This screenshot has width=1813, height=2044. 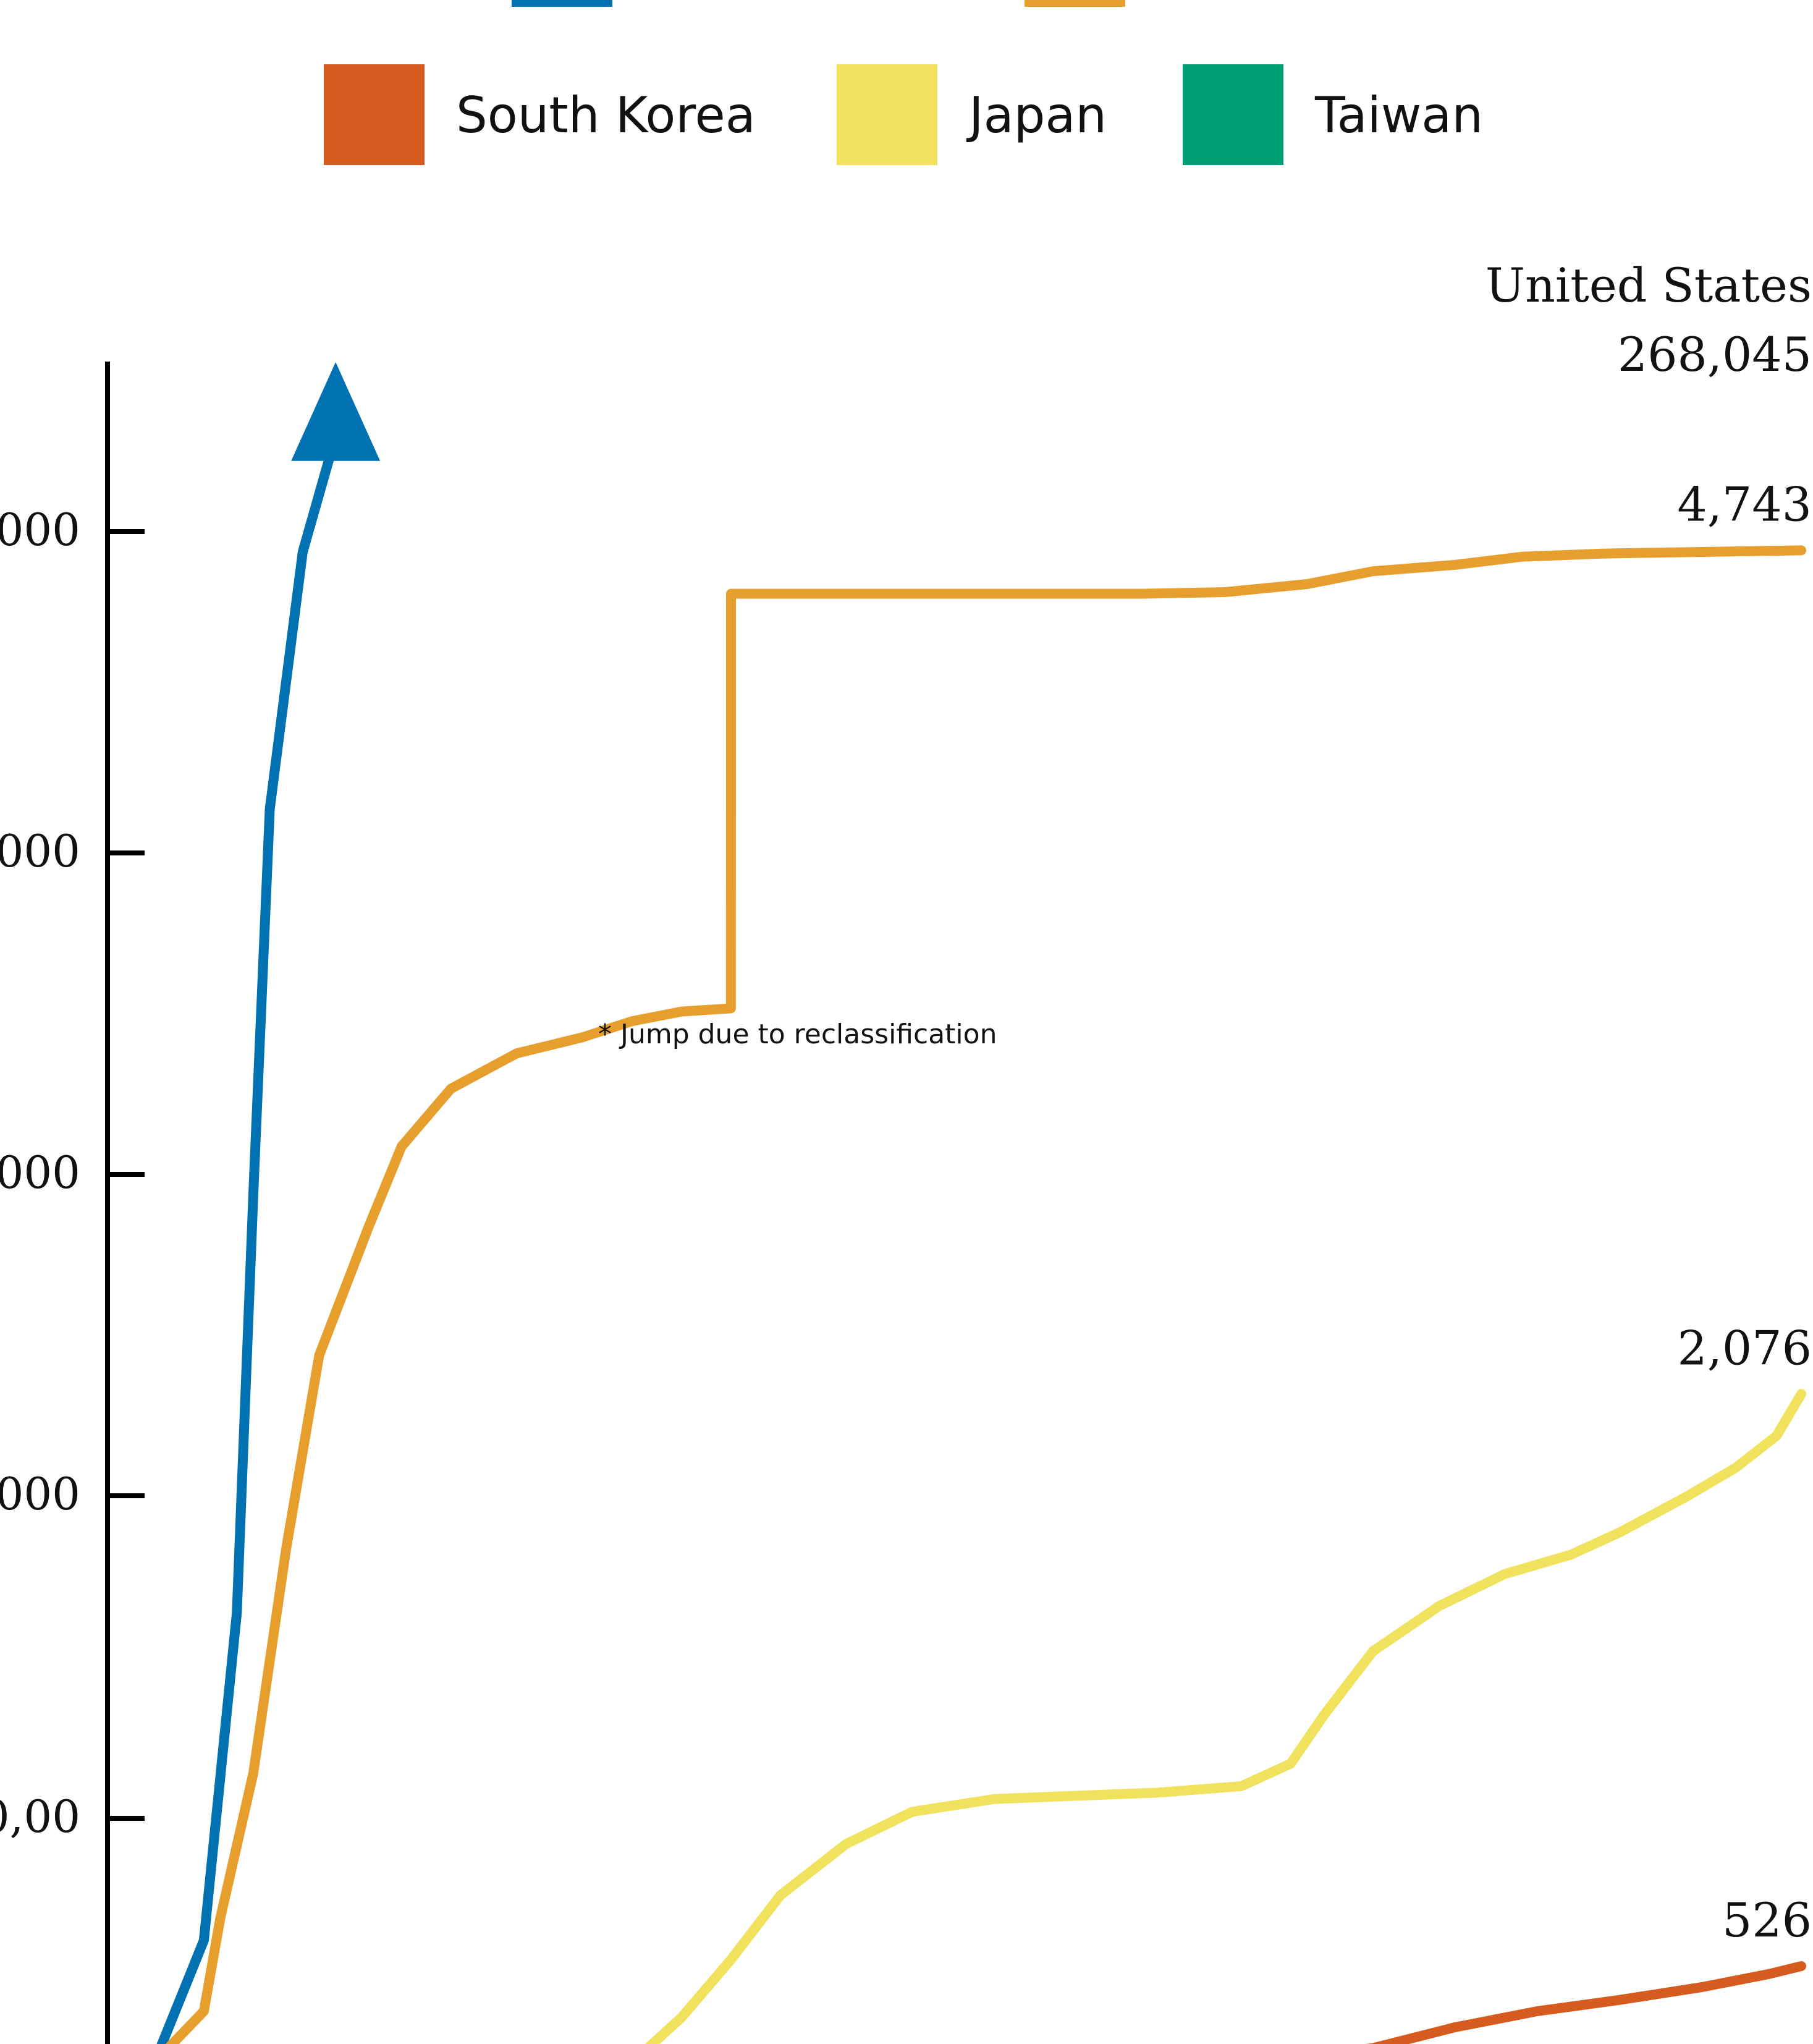 What do you see at coordinates (1715, 354) in the screenshot?
I see `series-end-value: 268,045` at bounding box center [1715, 354].